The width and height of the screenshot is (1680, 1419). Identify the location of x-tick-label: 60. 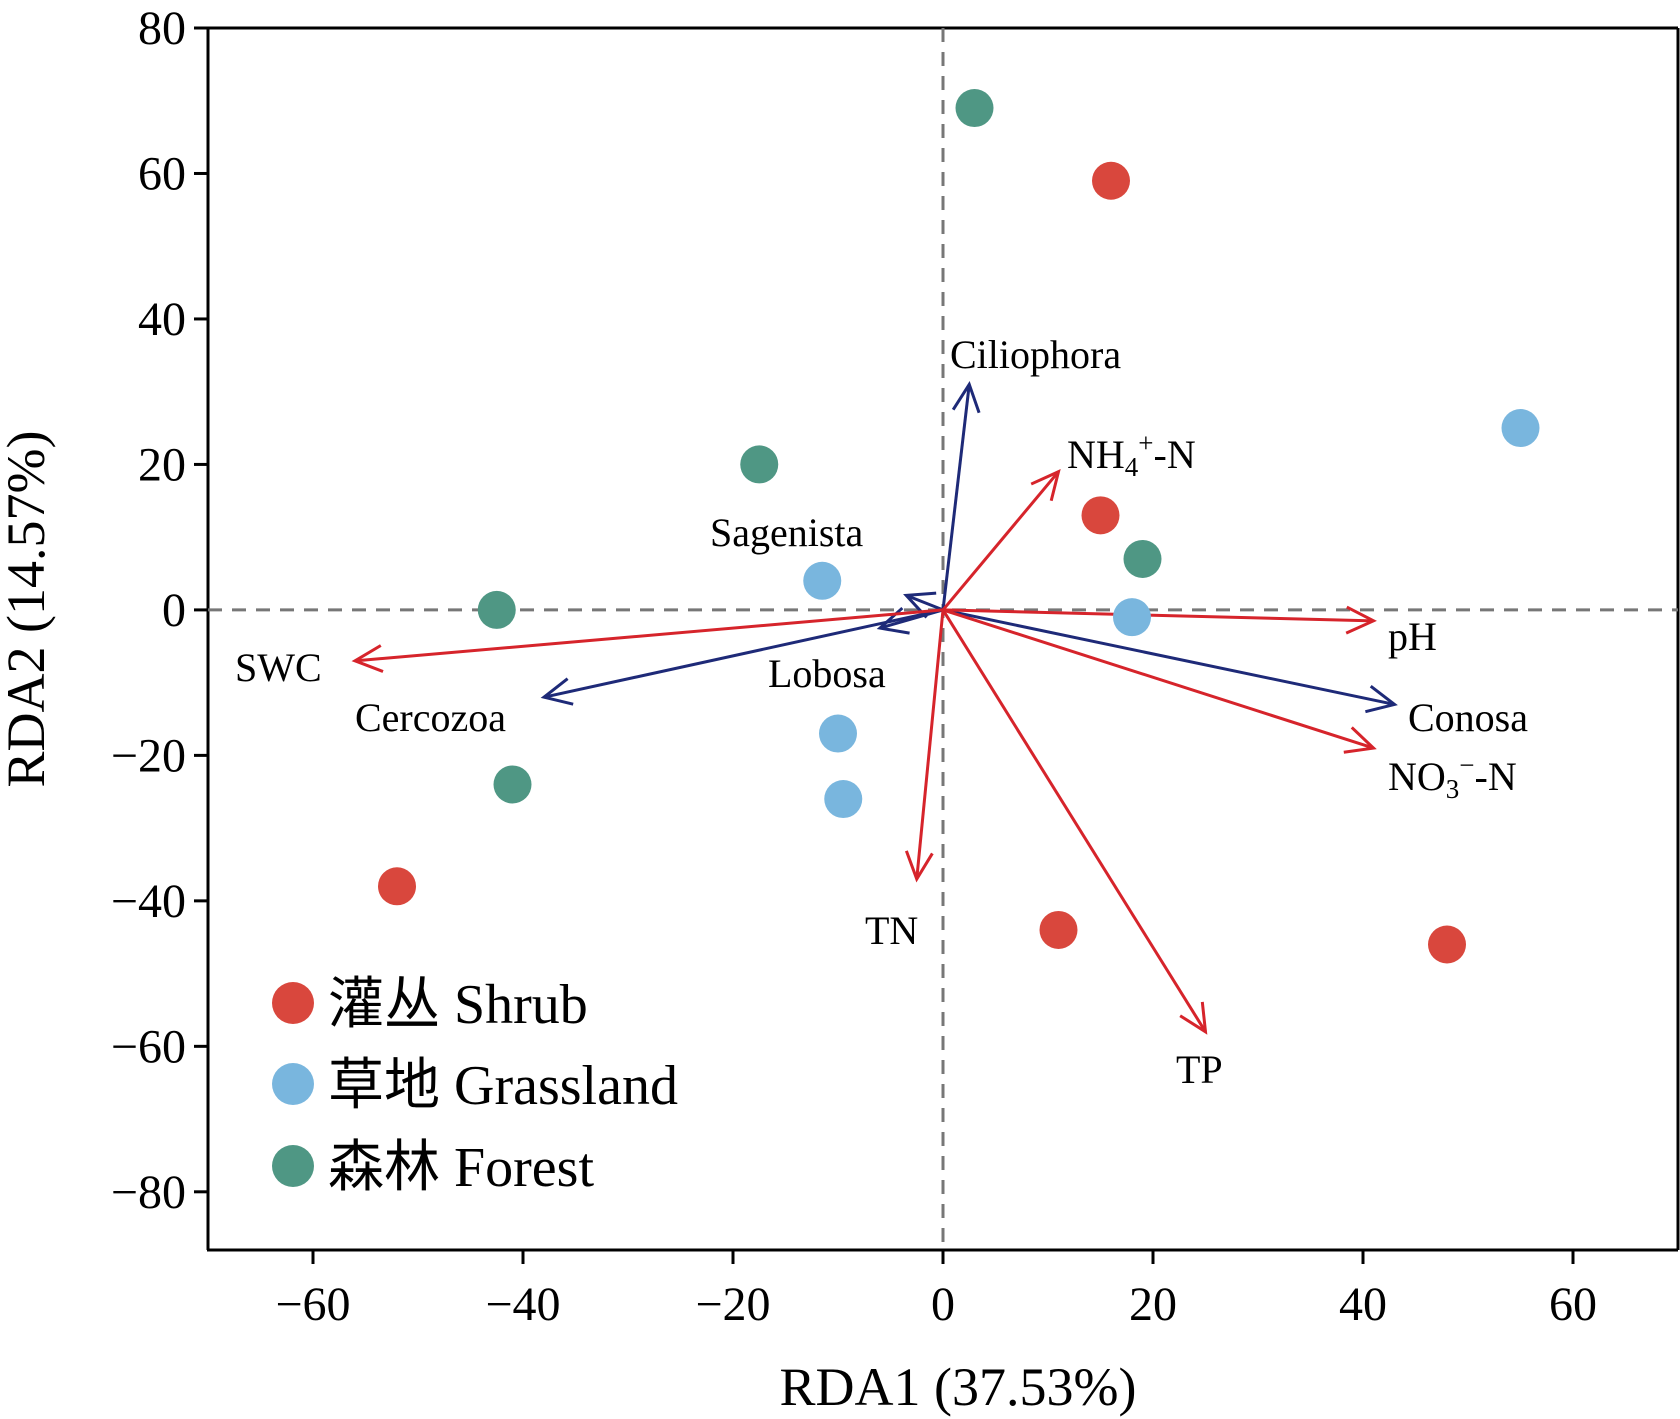
(1573, 1304).